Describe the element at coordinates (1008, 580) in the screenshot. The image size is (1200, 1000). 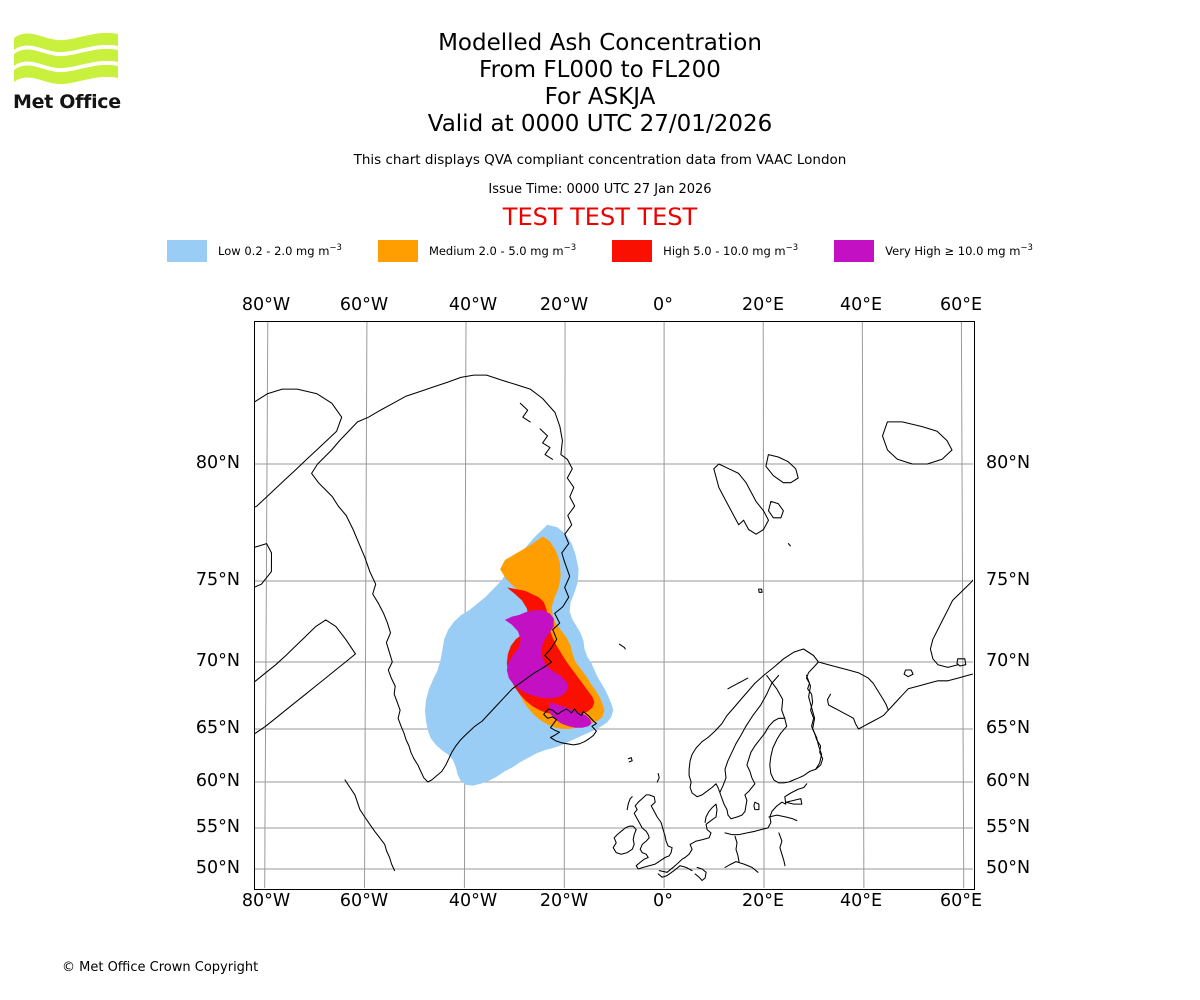
I see `lat-label-right-1: 75°N` at that location.